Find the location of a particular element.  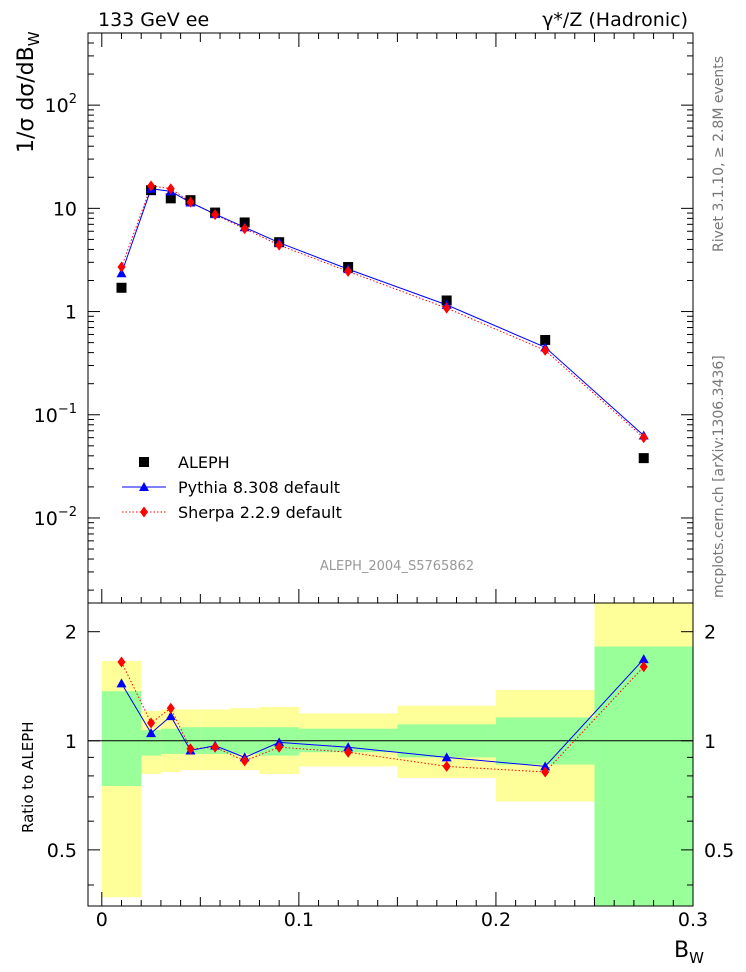

legend-label: Pythia 8.308 default is located at coordinates (259, 487).